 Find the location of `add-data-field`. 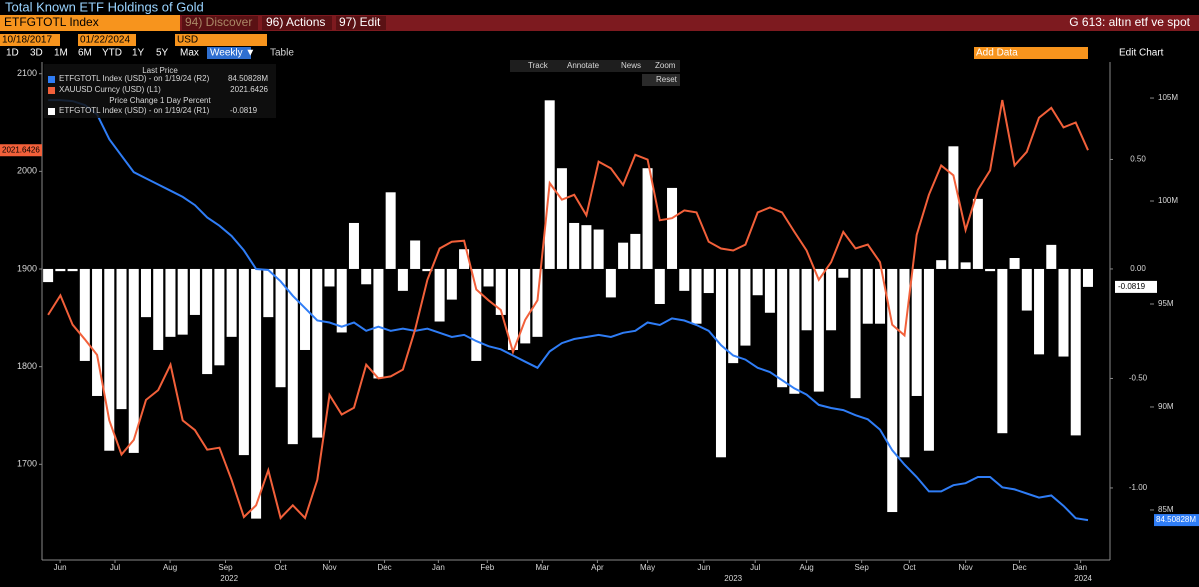

add-data-field is located at coordinates (1031, 53).